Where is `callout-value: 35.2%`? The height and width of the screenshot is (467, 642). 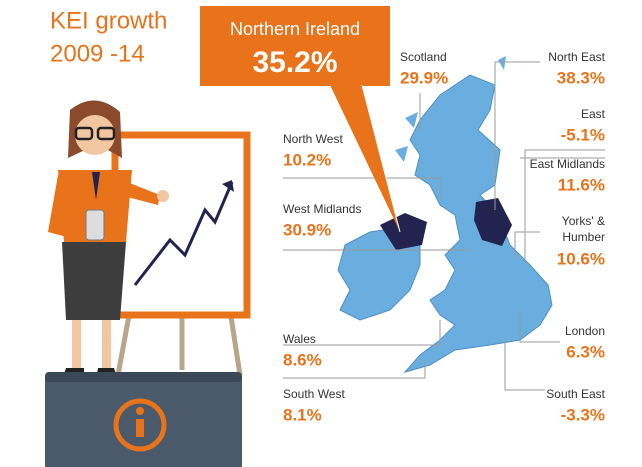
callout-value: 35.2% is located at coordinates (294, 62).